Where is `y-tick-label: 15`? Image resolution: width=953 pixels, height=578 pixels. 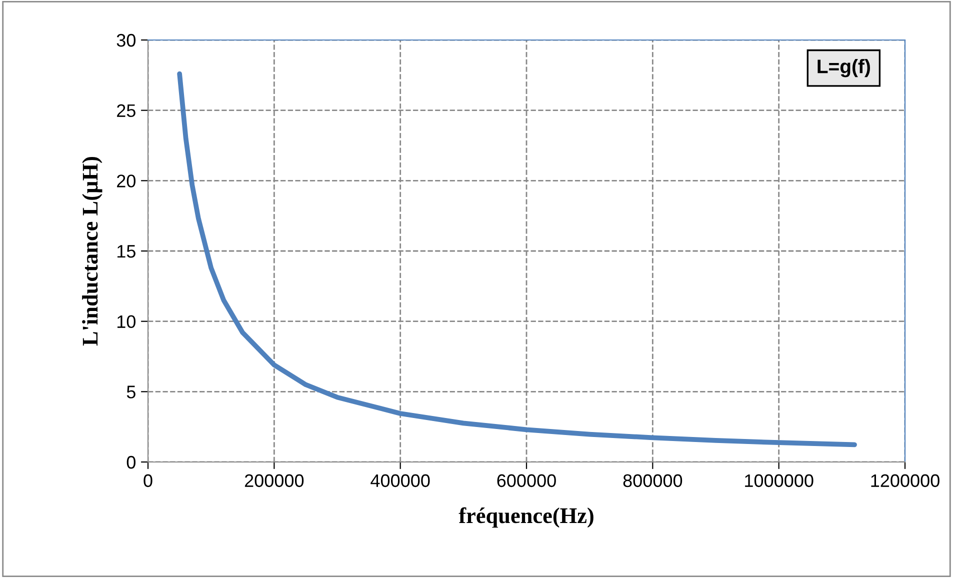 y-tick-label: 15 is located at coordinates (126, 251).